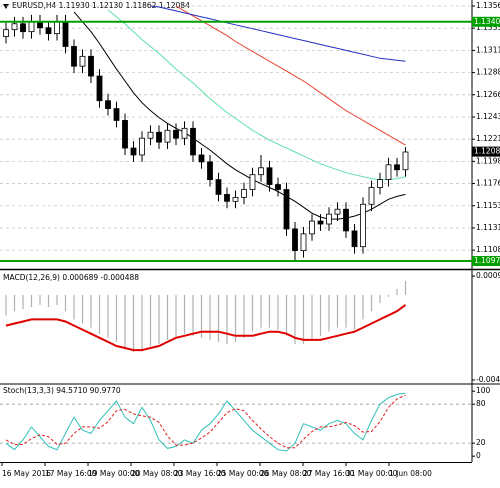 This screenshot has height=488, width=500. I want to click on x-tick-label: 20 May 08:00, so click(157, 473).